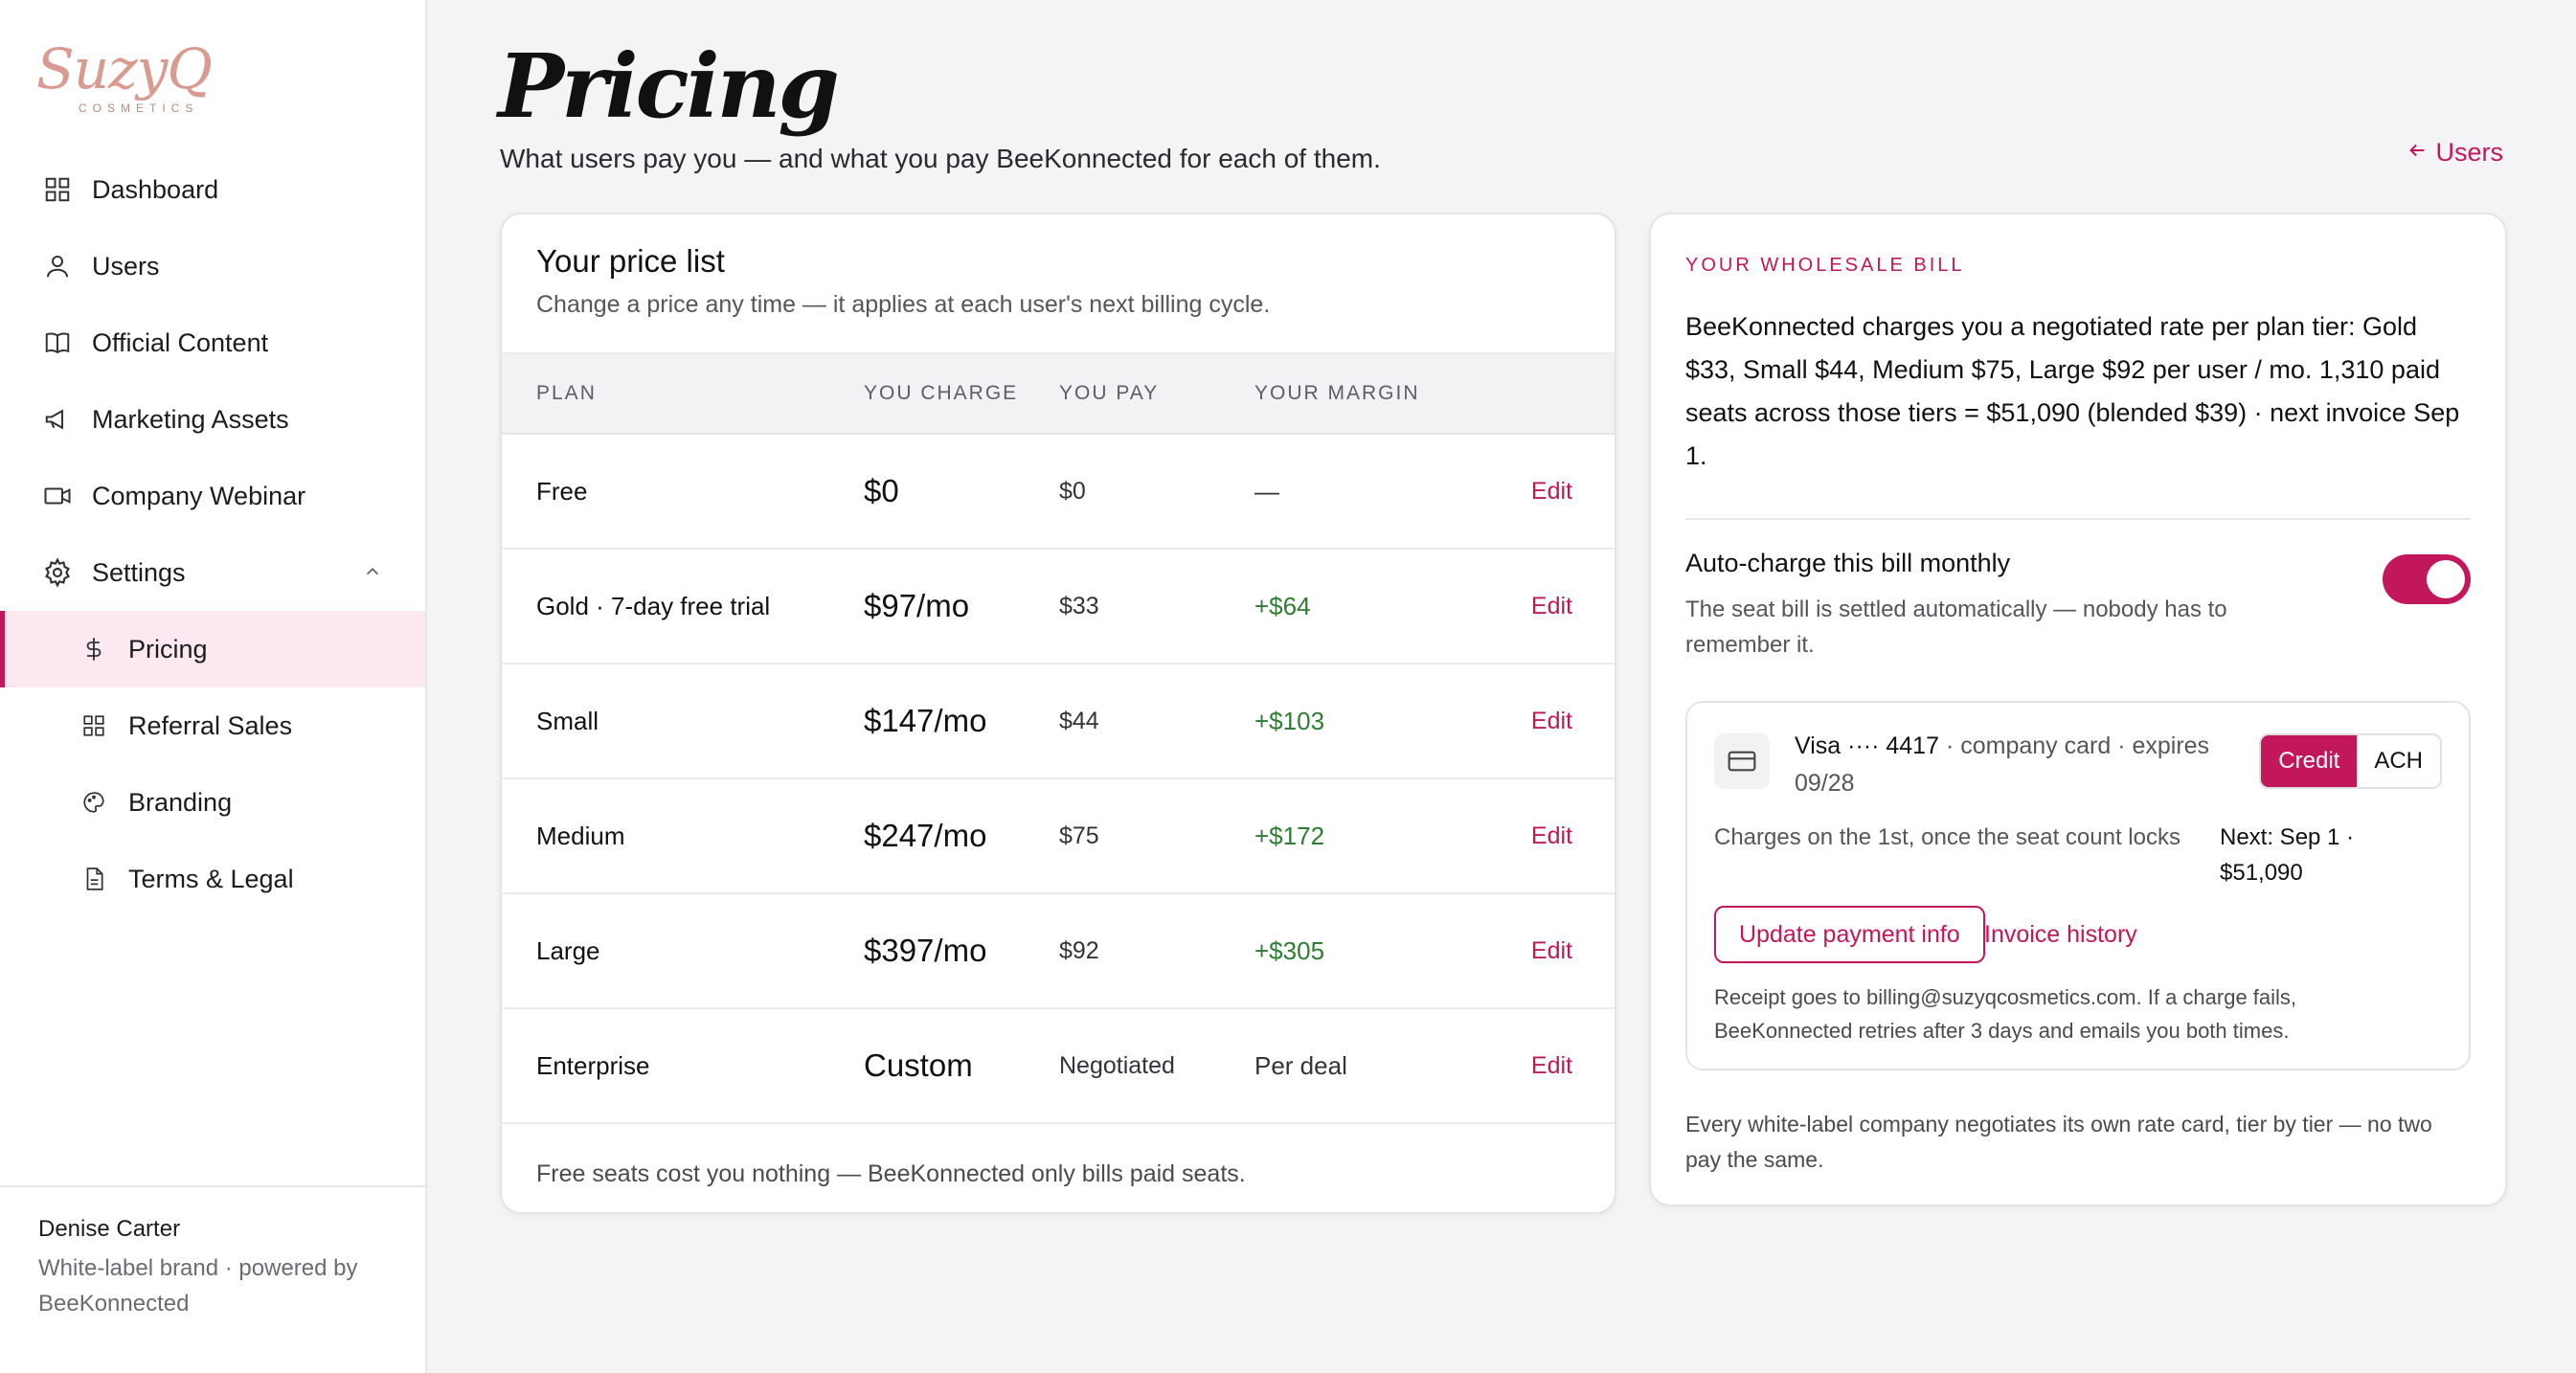  What do you see at coordinates (2446, 579) in the screenshot?
I see `toggle-knob` at bounding box center [2446, 579].